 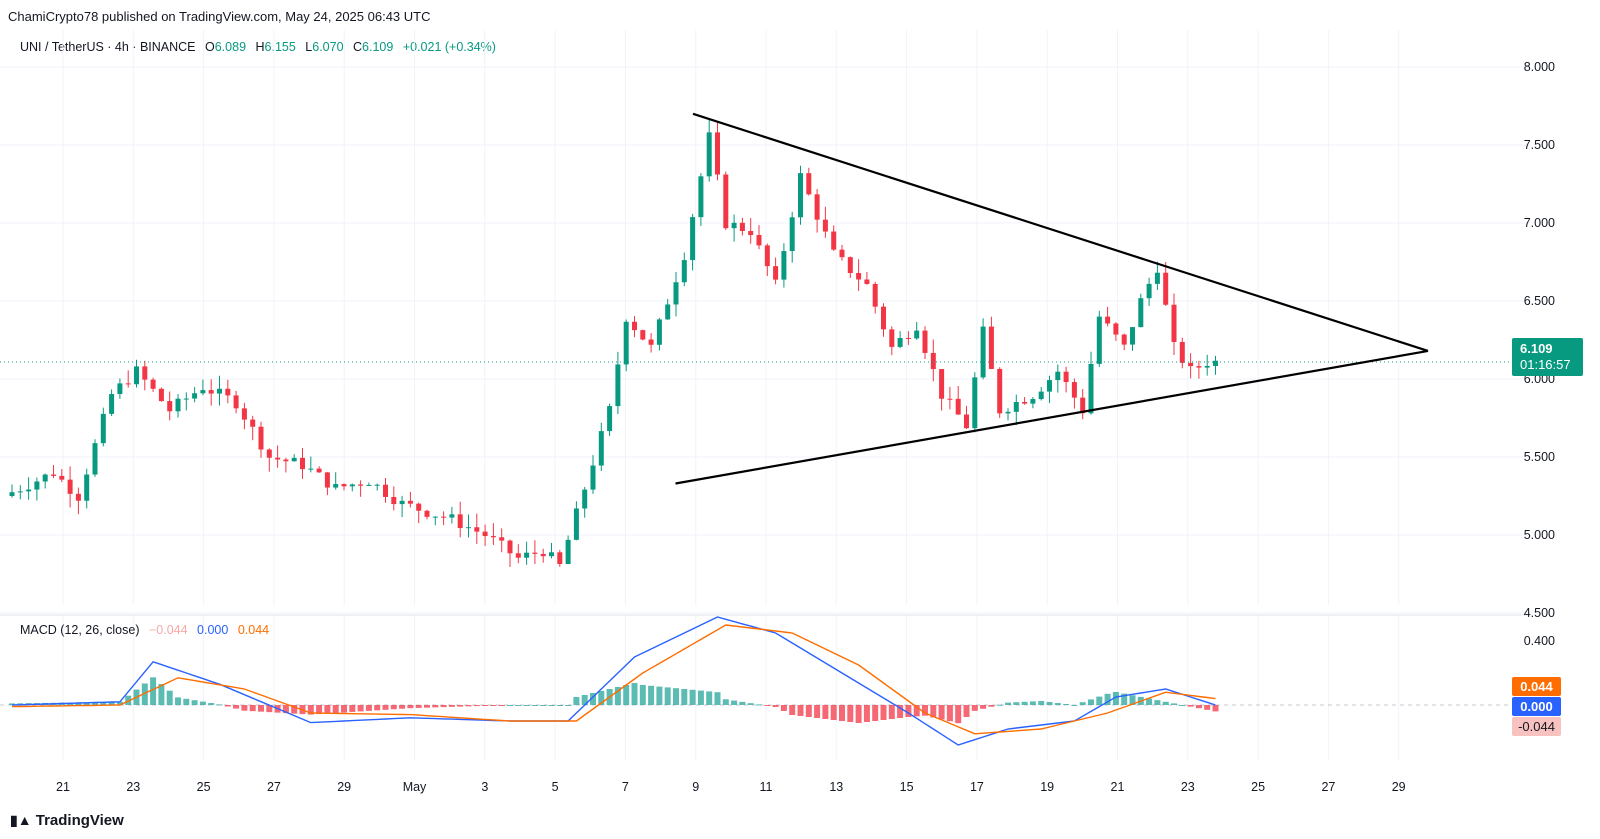 I want to click on x-tick-label: 21, so click(x=1118, y=787).